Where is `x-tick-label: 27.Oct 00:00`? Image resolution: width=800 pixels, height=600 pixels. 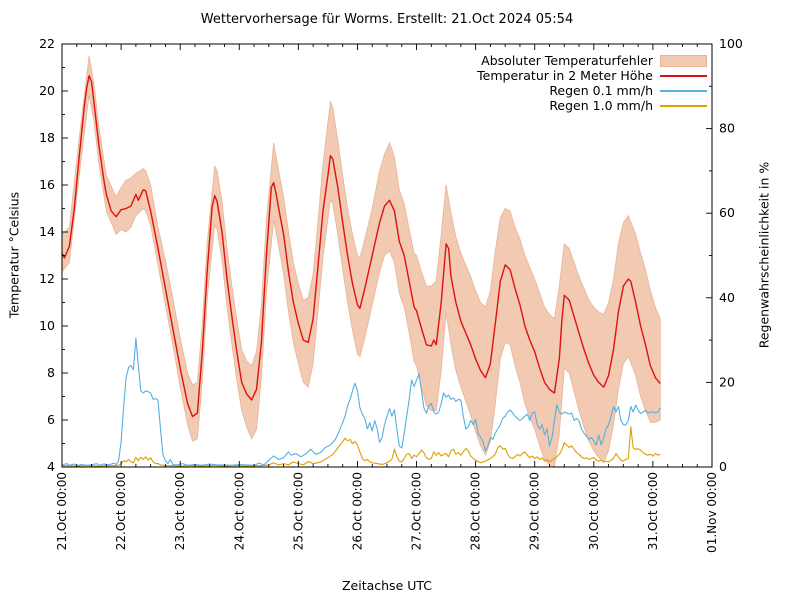 x-tick-label: 27.Oct 00:00 is located at coordinates (417, 511).